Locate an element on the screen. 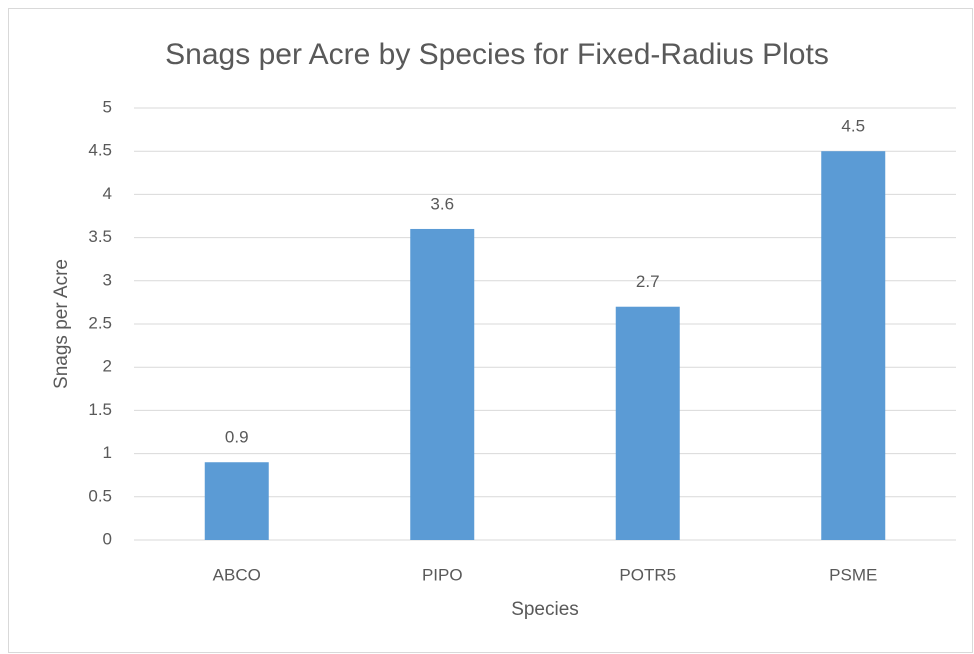 The height and width of the screenshot is (654, 974). y-axis-label: Snags per Acre is located at coordinates (61, 324).